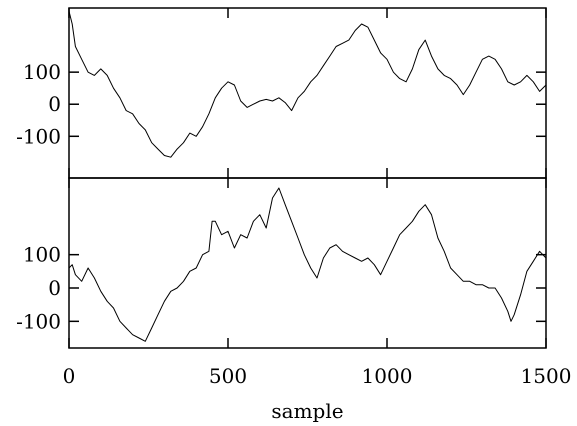 The width and height of the screenshot is (577, 426). What do you see at coordinates (54, 104) in the screenshot?
I see `top-ytick-label: 0` at bounding box center [54, 104].